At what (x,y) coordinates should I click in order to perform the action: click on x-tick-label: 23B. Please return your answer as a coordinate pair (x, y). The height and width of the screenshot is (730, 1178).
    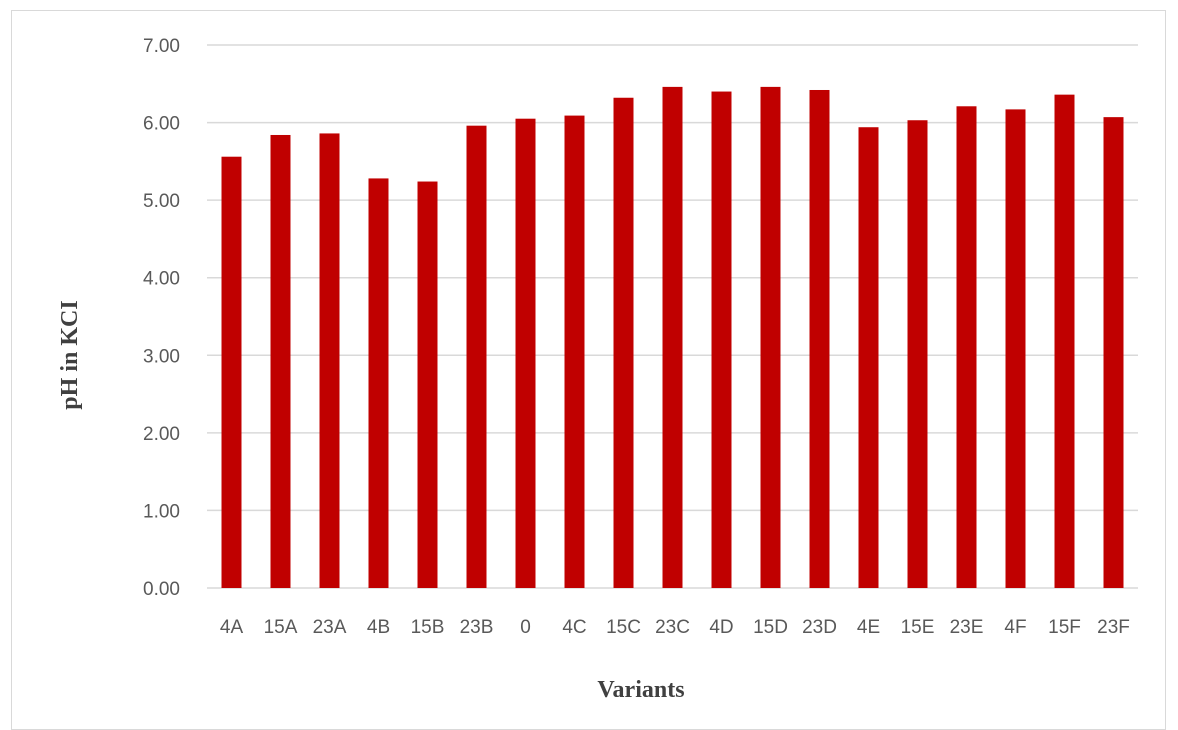
    Looking at the image, I should click on (477, 627).